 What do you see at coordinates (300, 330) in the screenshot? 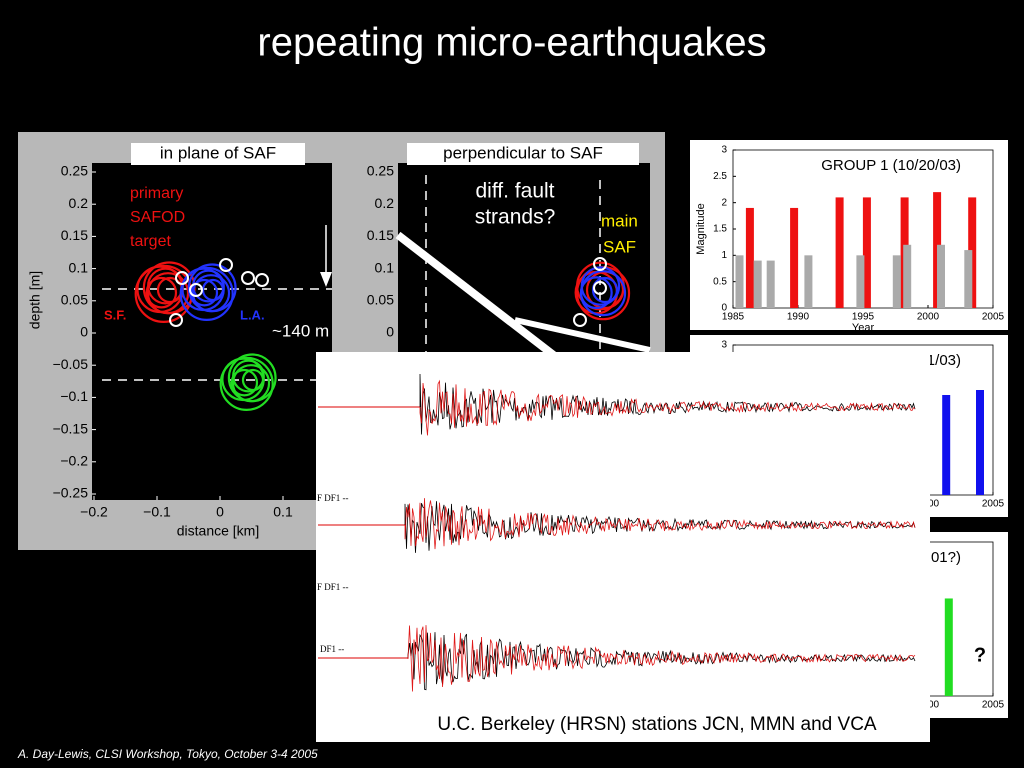
I see `annotation: ~140 m` at bounding box center [300, 330].